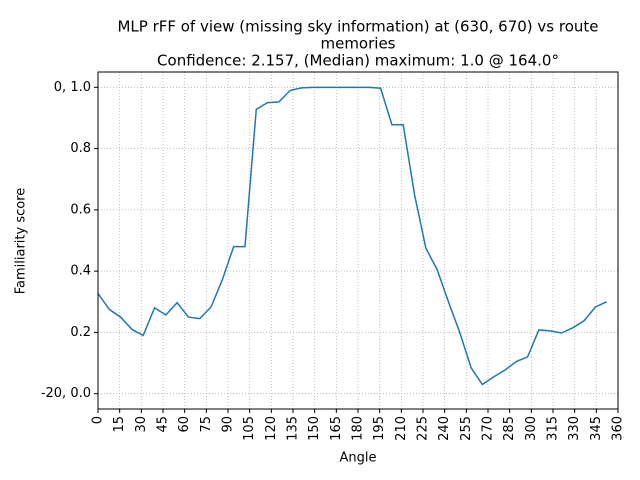  What do you see at coordinates (163, 424) in the screenshot?
I see `x-tick-label: 45` at bounding box center [163, 424].